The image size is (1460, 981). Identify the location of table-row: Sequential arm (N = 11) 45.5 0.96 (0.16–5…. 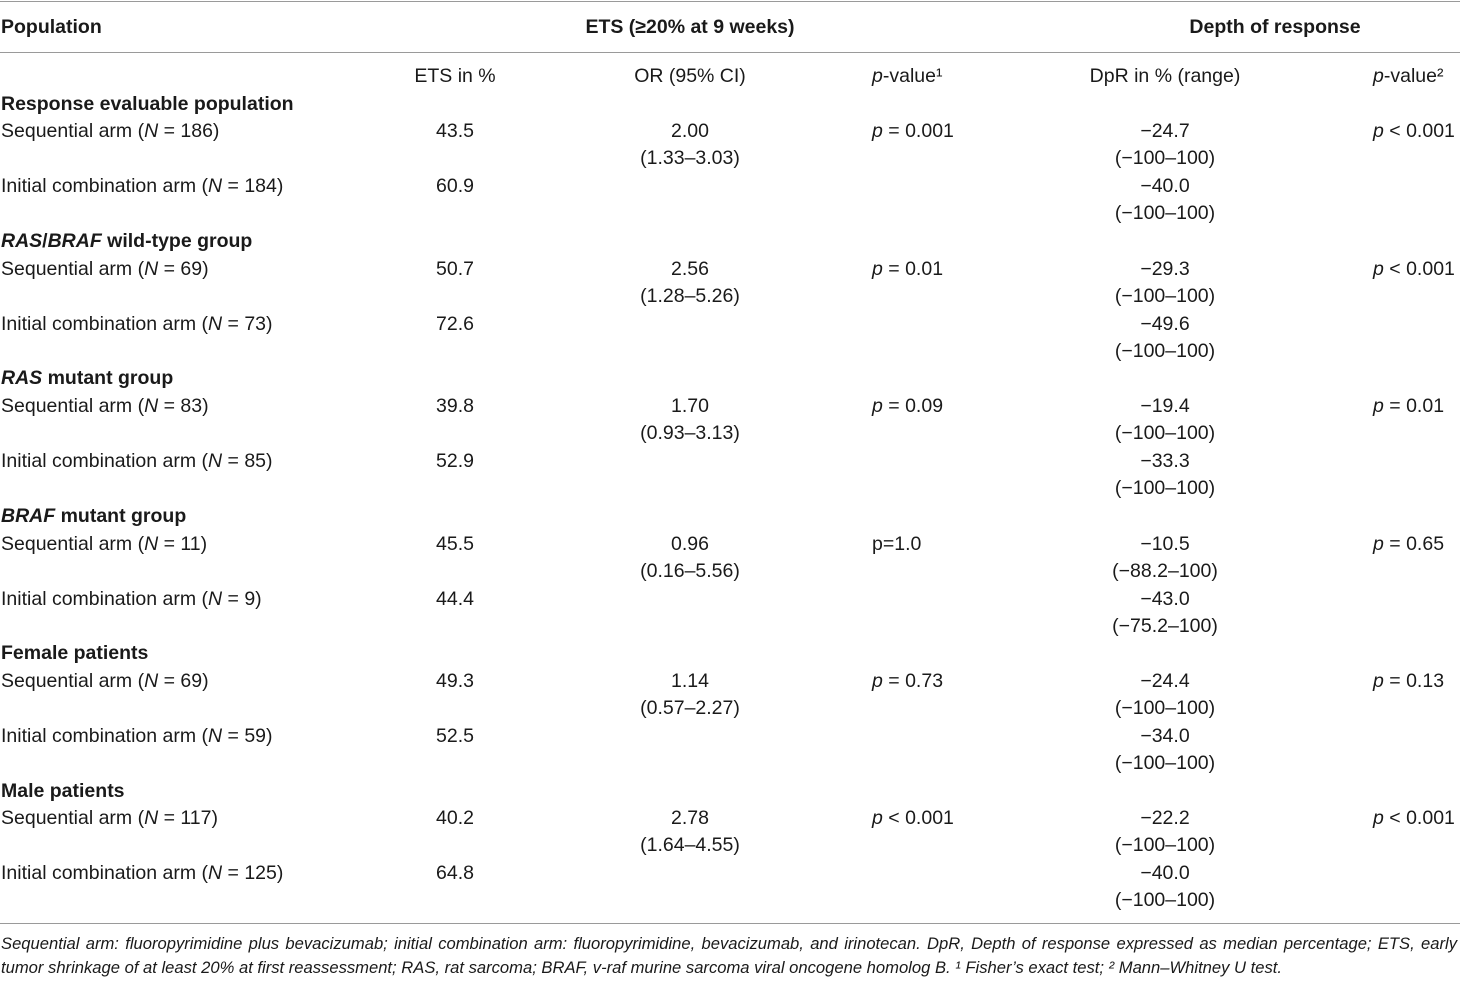
(730, 556).